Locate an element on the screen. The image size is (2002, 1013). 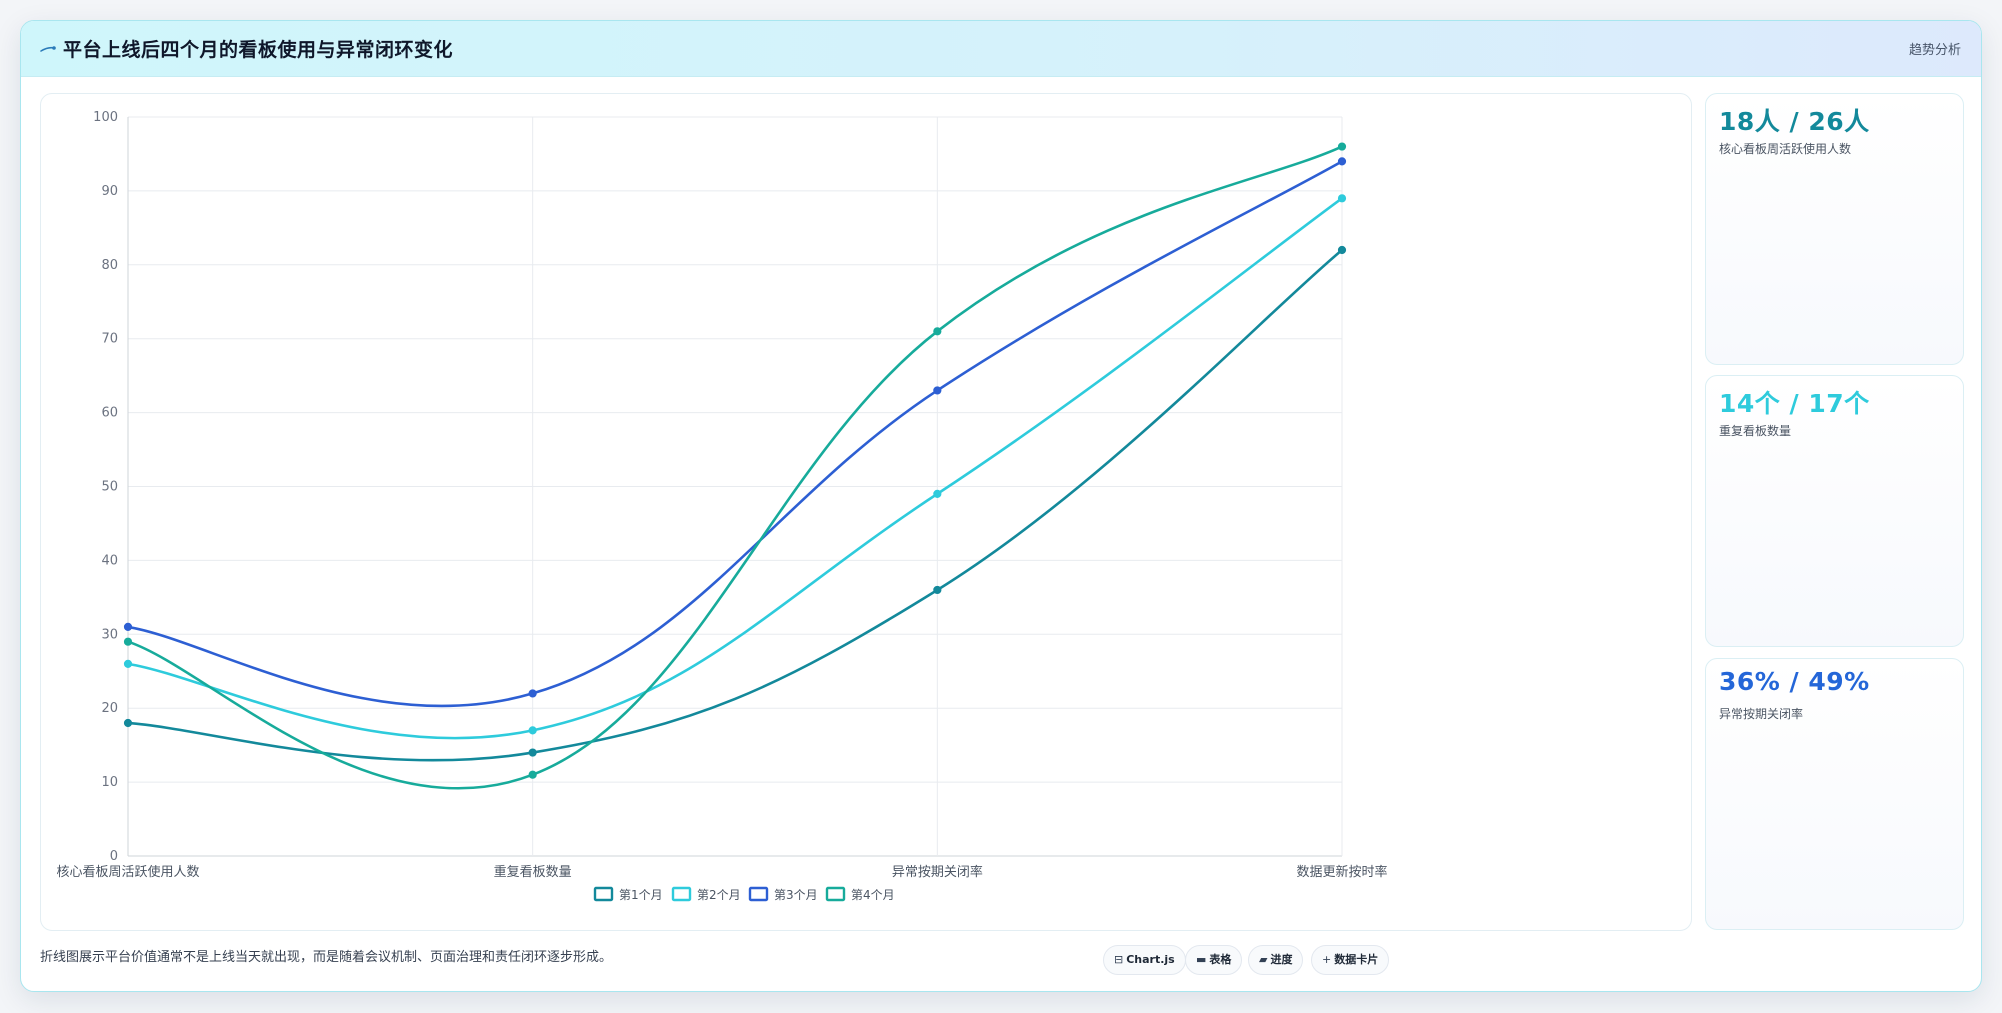
stat-value: 36% / 49% is located at coordinates (1794, 681).